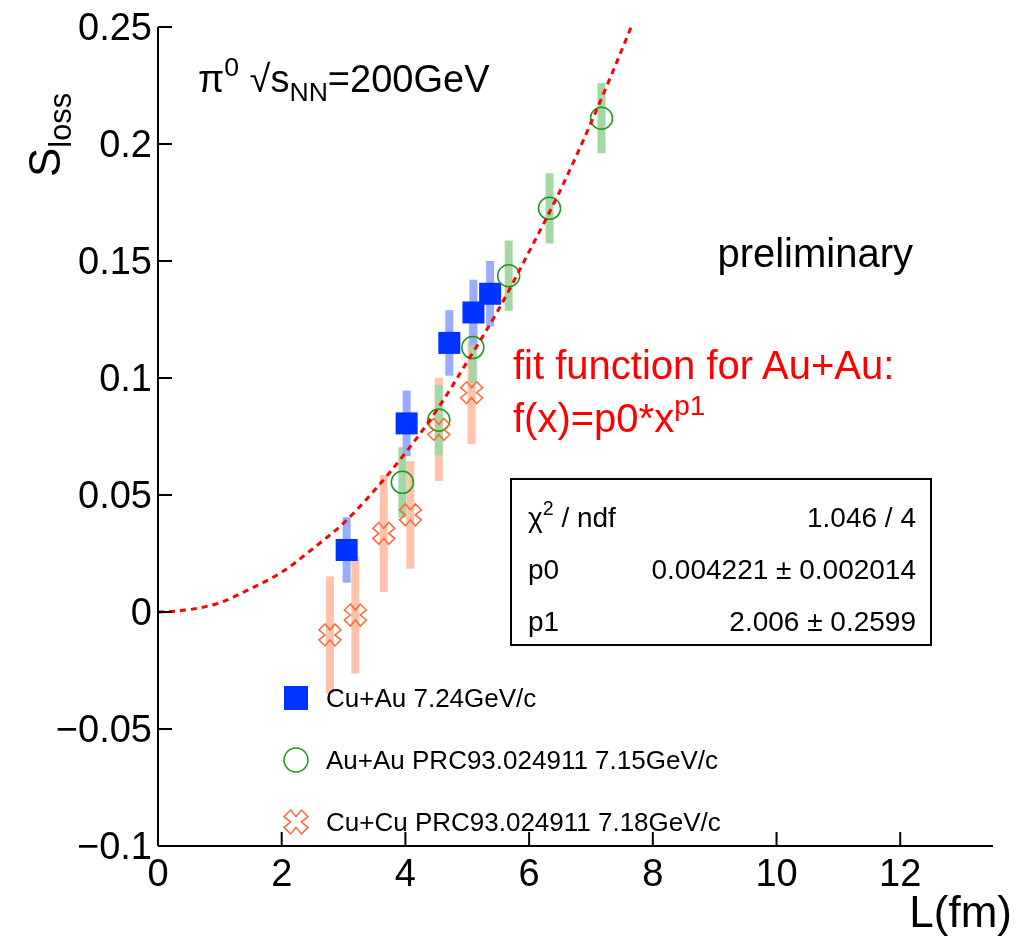 This screenshot has width=1026, height=947. I want to click on y-tick-label: 0.05, so click(115, 495).